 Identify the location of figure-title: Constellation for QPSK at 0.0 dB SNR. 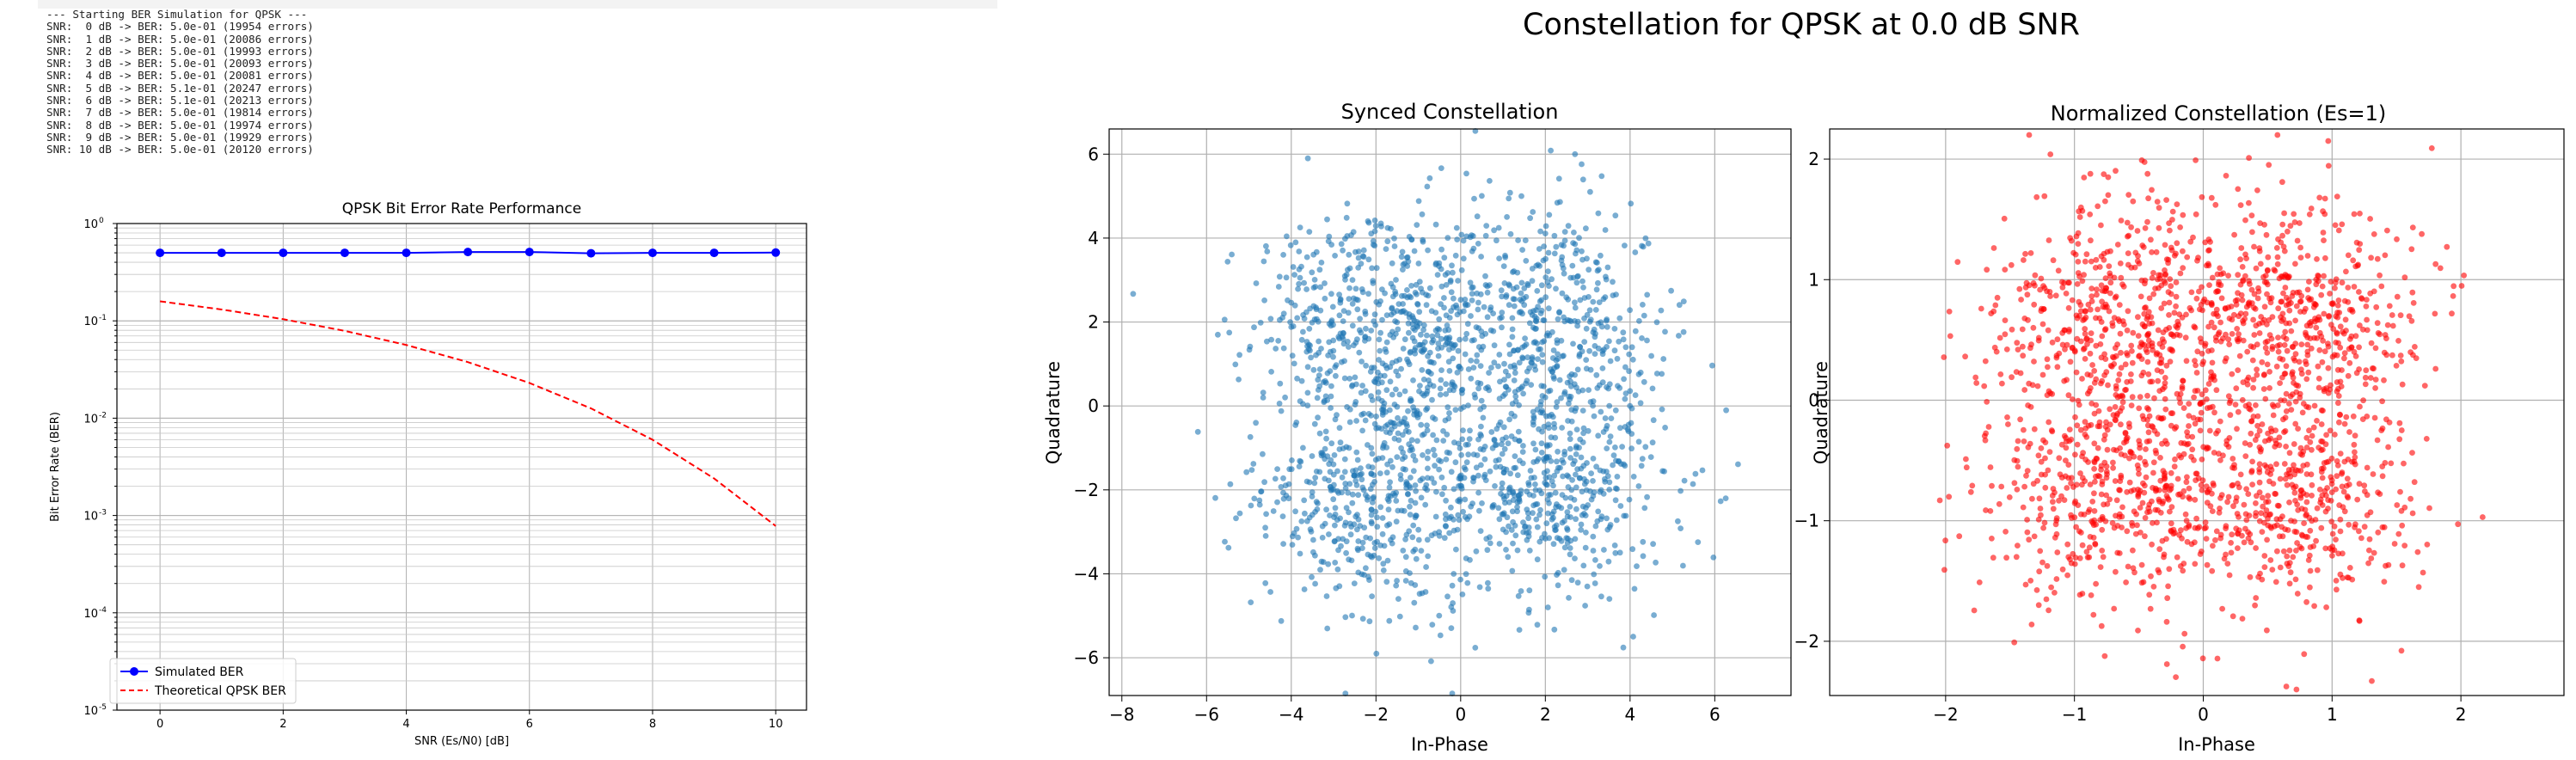
(1801, 25).